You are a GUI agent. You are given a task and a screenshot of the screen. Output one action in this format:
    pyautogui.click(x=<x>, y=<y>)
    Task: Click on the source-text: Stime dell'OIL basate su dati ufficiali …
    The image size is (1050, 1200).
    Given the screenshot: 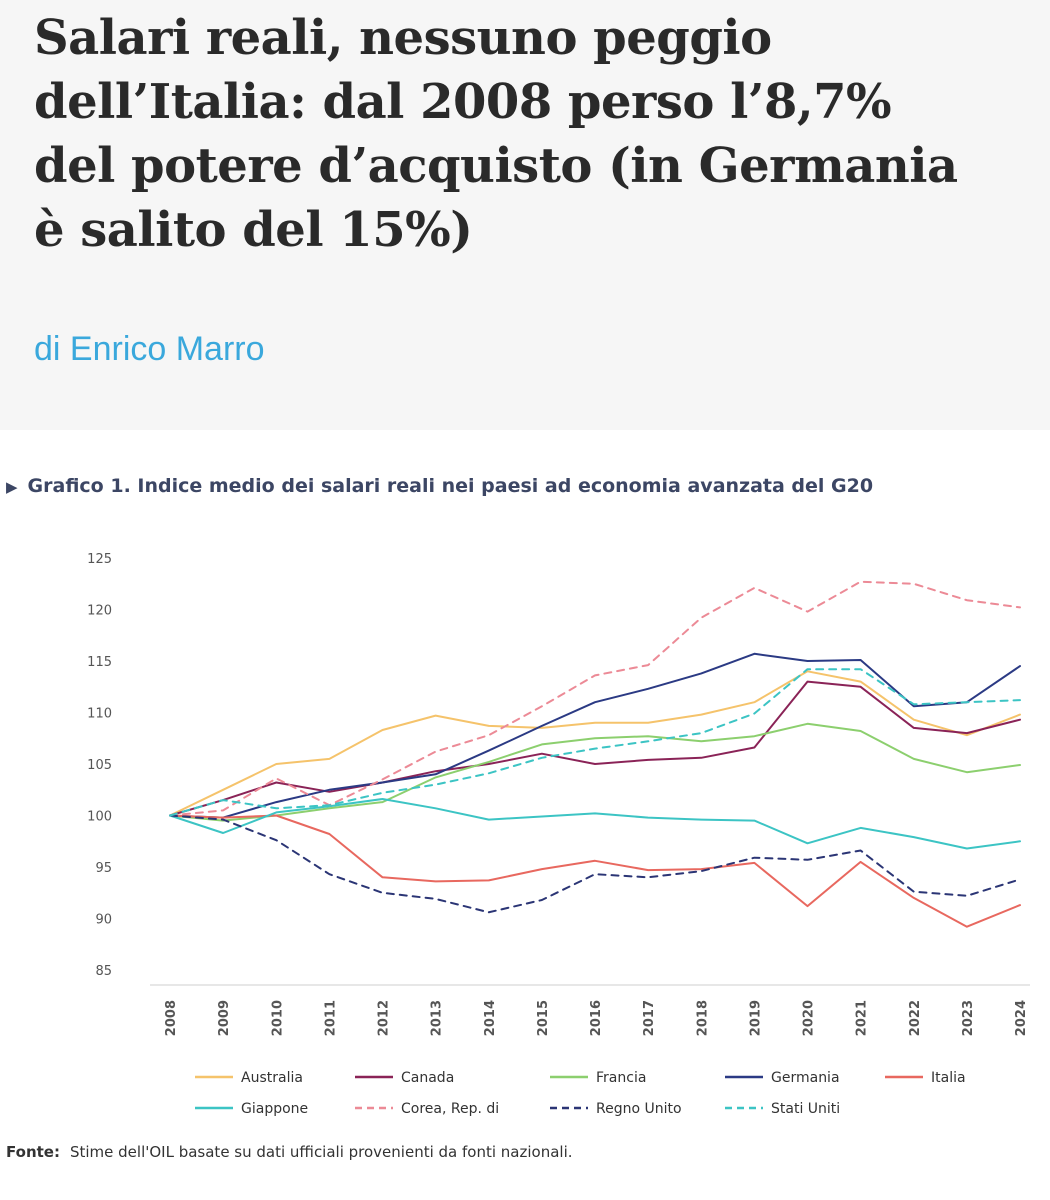 What is the action you would take?
    pyautogui.click(x=321, y=1152)
    